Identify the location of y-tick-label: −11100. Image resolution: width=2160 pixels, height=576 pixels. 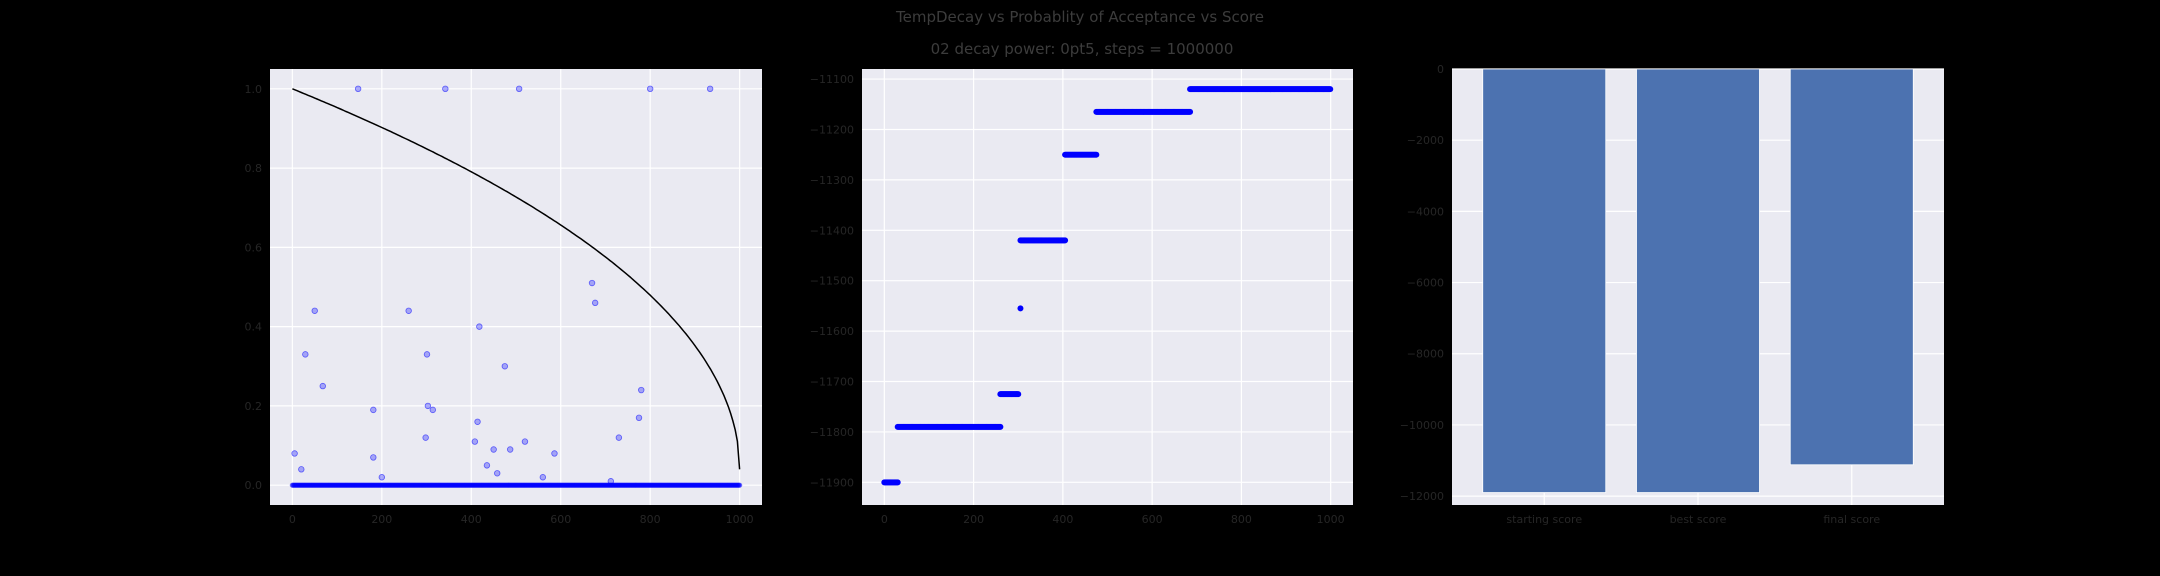
(832, 79).